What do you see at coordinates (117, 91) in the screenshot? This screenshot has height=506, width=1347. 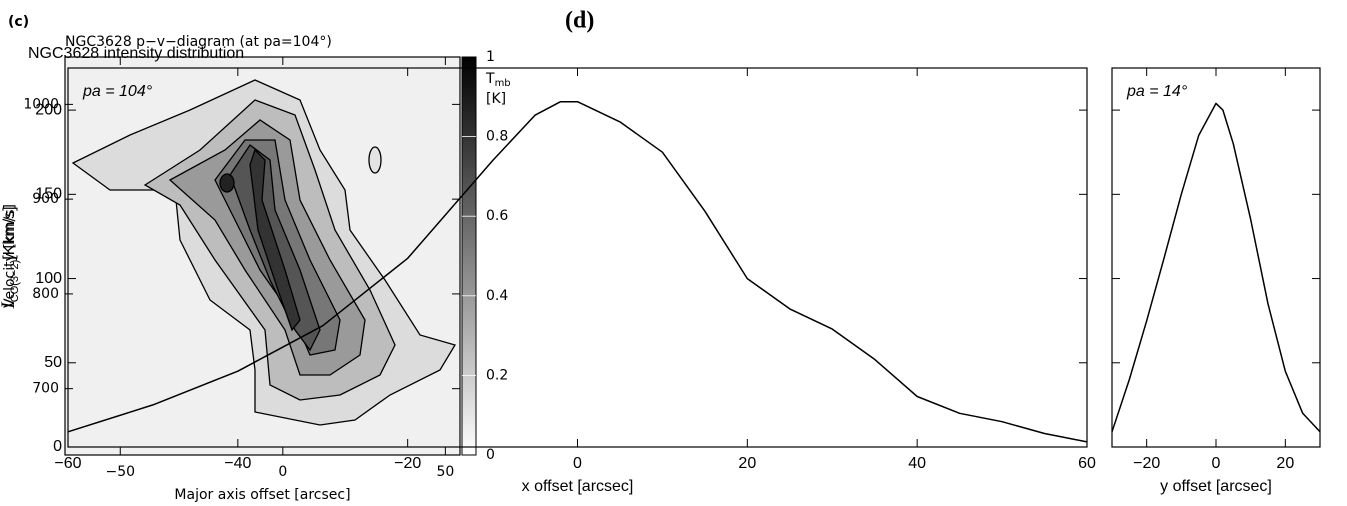 I see `annotation: pa = 104°` at bounding box center [117, 91].